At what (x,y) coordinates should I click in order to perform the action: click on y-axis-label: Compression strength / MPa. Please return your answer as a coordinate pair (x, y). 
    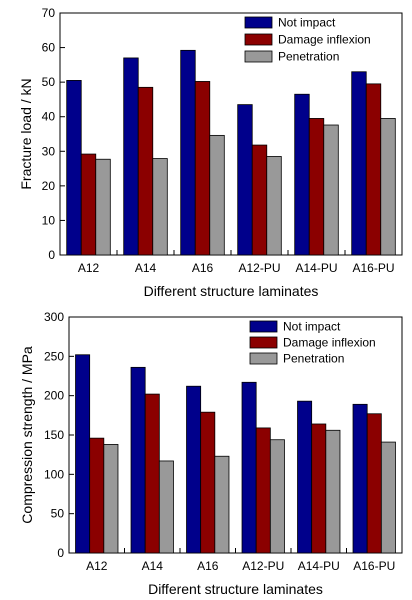
    Looking at the image, I should click on (27, 435).